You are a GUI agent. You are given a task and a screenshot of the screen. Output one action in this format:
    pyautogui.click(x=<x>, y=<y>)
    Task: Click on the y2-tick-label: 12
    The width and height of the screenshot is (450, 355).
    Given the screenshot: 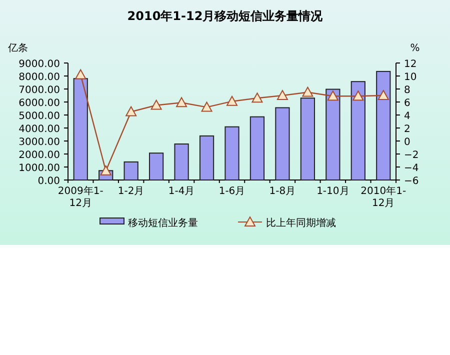 What is the action you would take?
    pyautogui.click(x=410, y=64)
    